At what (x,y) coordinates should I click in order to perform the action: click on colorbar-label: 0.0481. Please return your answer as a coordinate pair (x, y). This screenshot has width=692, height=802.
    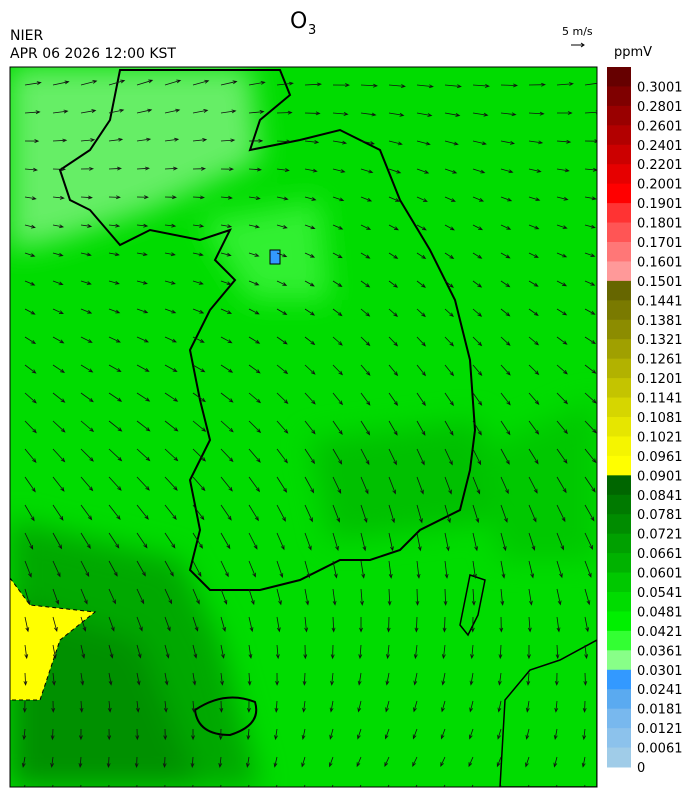
    Looking at the image, I should click on (660, 612).